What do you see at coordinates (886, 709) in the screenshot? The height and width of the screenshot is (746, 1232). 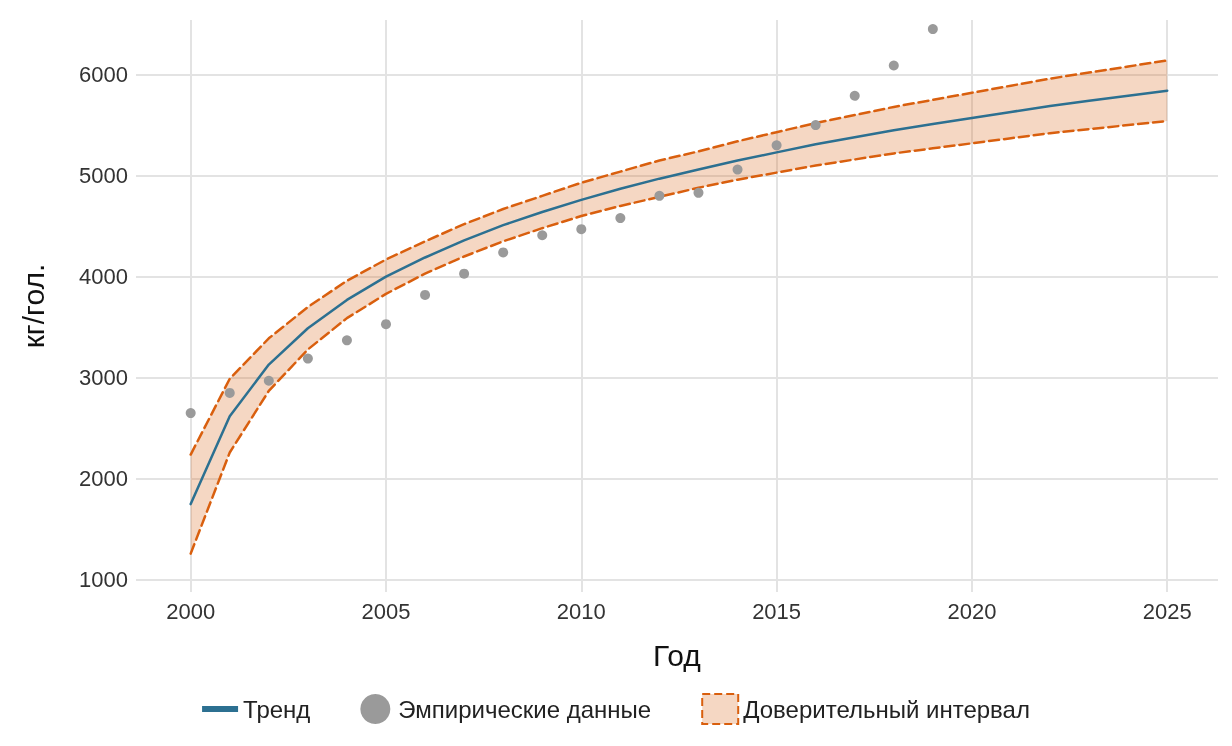 I see `legend-label: Доверительный интервал` at bounding box center [886, 709].